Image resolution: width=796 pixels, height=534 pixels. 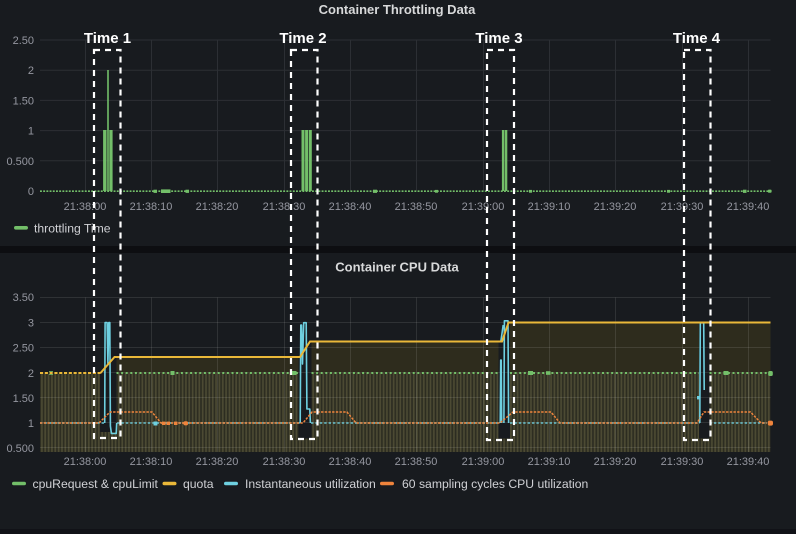 I want to click on svg-text: Container CPU Data, so click(x=397, y=267).